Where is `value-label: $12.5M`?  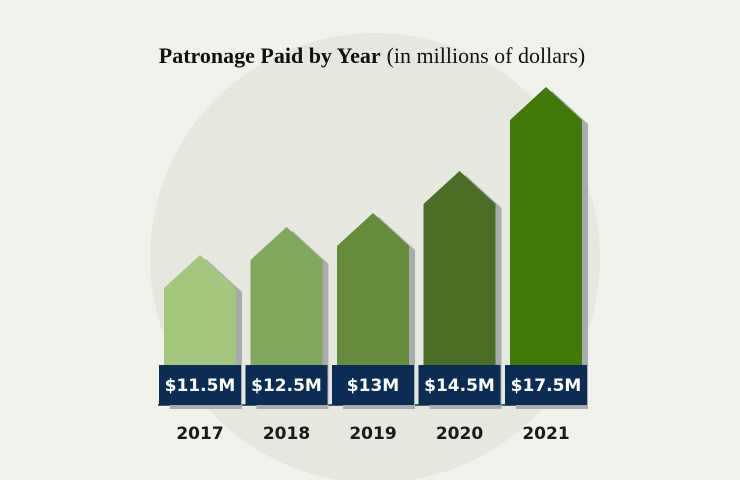
value-label: $12.5M is located at coordinates (286, 386).